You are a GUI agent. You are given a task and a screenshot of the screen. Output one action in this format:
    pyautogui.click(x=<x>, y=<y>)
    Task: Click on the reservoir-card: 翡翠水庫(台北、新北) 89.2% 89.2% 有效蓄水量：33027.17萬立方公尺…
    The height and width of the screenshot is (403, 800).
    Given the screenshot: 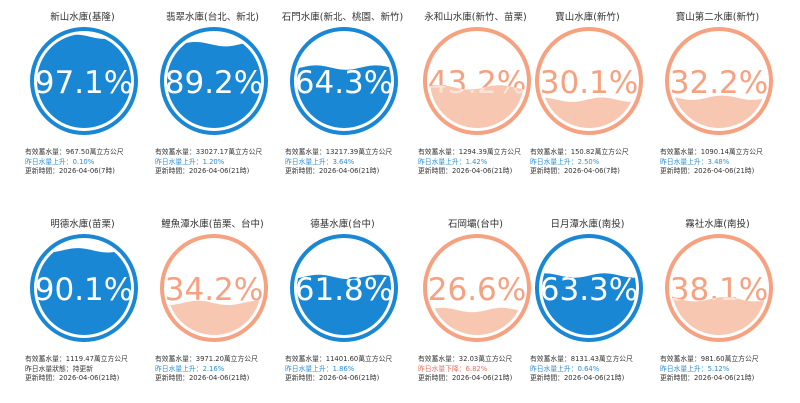 What is the action you would take?
    pyautogui.click(x=212, y=97)
    